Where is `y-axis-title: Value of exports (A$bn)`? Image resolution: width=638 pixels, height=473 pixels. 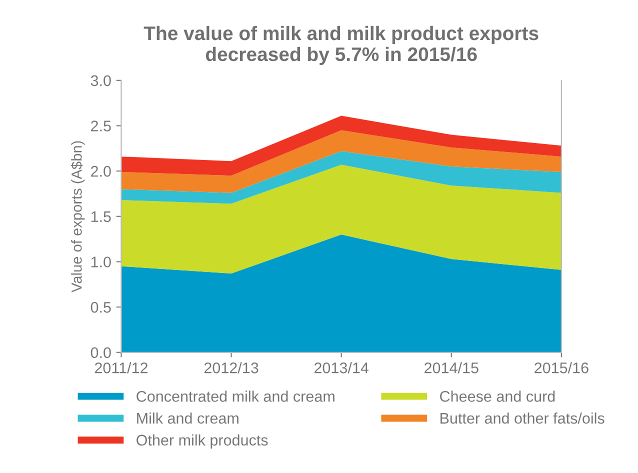
y-axis-title: Value of exports (A$bn) is located at coordinates (77, 216).